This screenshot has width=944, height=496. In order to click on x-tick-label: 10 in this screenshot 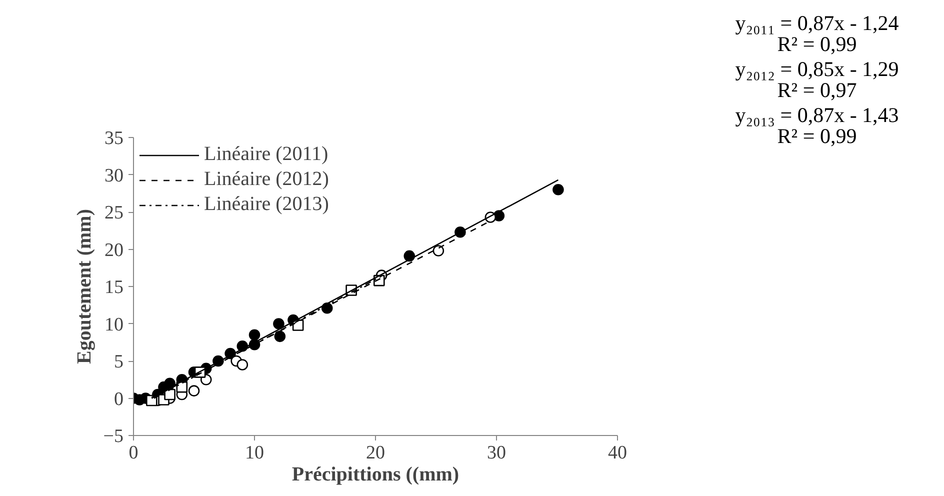, I will do `click(254, 453)`.